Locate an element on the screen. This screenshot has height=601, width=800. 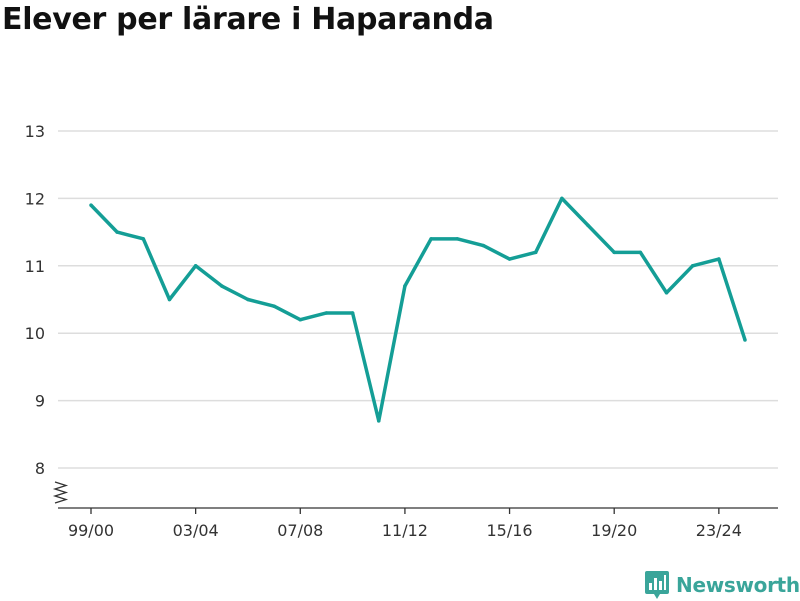
newsworthy-logo: Newsworthy is located at coordinates (722, 585).